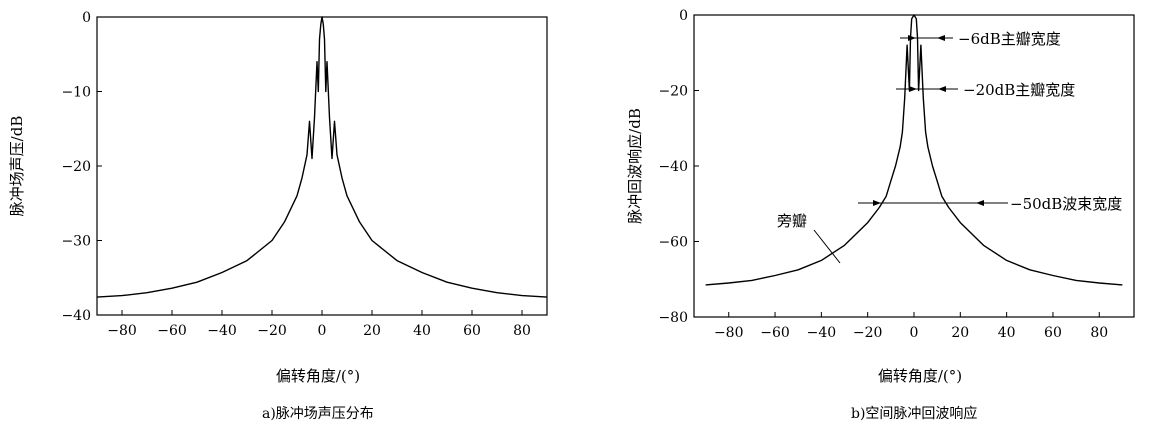 The height and width of the screenshot is (433, 1156). I want to click on chart-a-ylabel: 脉冲场声压/dB, so click(17, 166).